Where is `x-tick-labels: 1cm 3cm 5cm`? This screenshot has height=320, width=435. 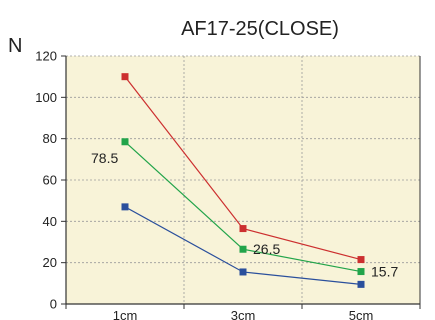 x-tick-labels: 1cm 3cm 5cm is located at coordinates (243, 312).